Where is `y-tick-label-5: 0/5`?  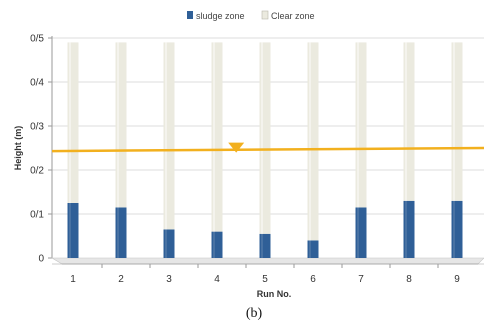
y-tick-label-5: 0/5 is located at coordinates (37, 39).